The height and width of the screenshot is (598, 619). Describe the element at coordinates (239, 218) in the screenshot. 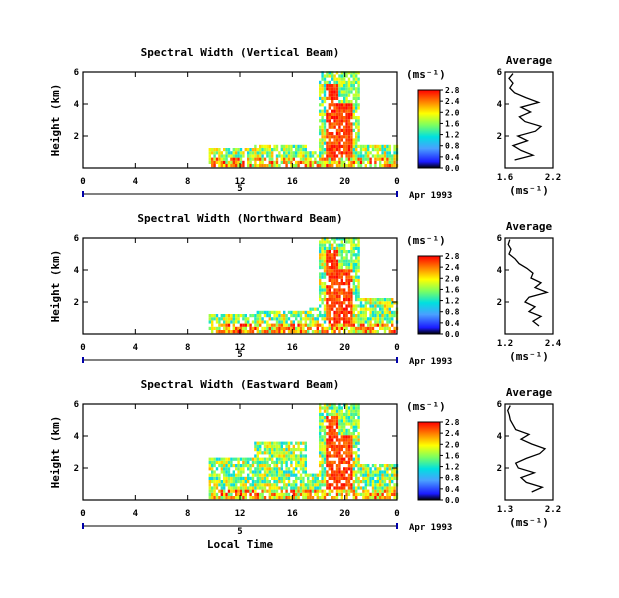

I see `chart-title: Spectral Width (Northward Beam)` at that location.